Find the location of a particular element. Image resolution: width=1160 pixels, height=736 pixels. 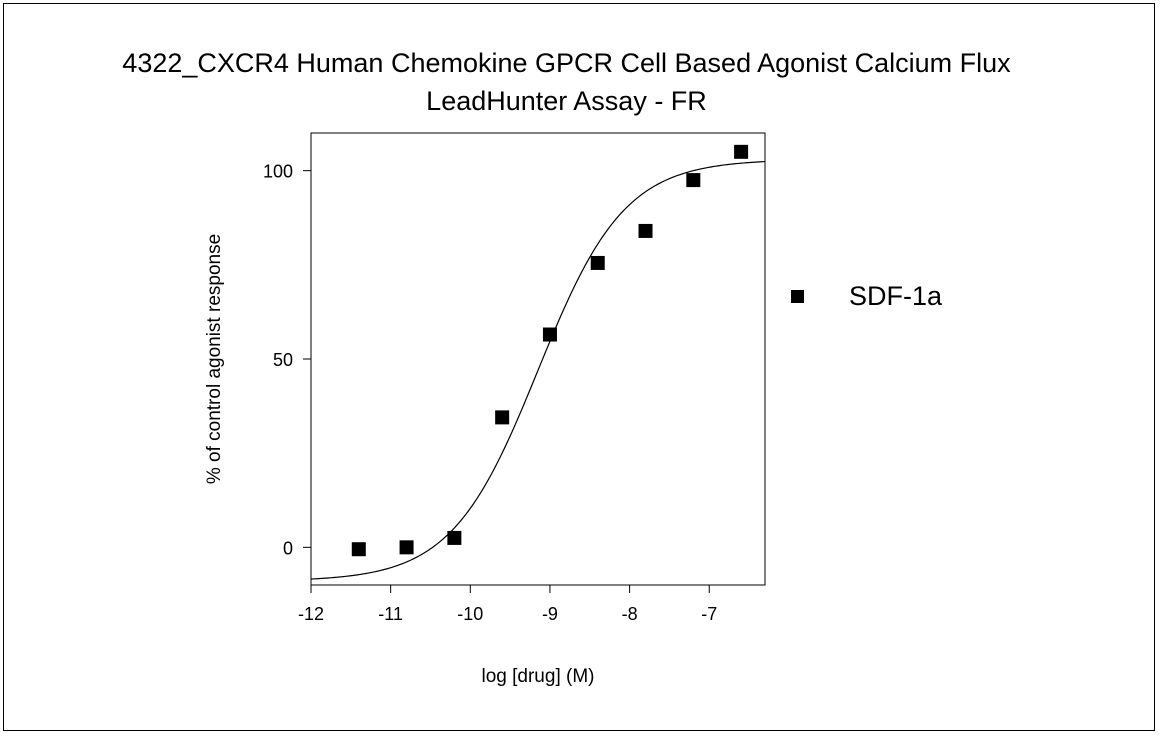

legend-marker-sdf-1a is located at coordinates (797, 296).